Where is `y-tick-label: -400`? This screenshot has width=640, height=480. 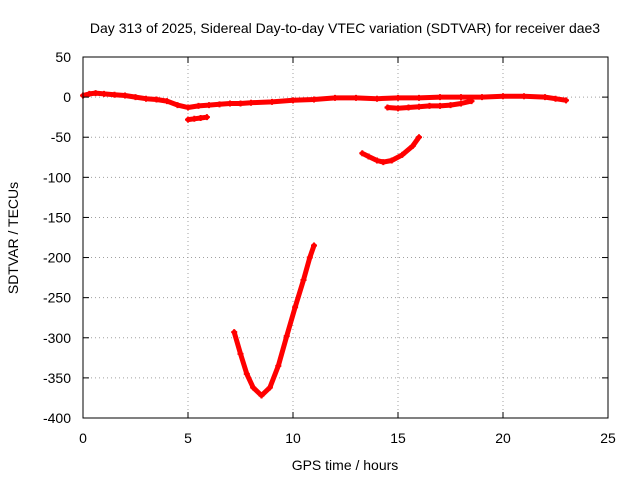
y-tick-label: -400 is located at coordinates (57, 418).